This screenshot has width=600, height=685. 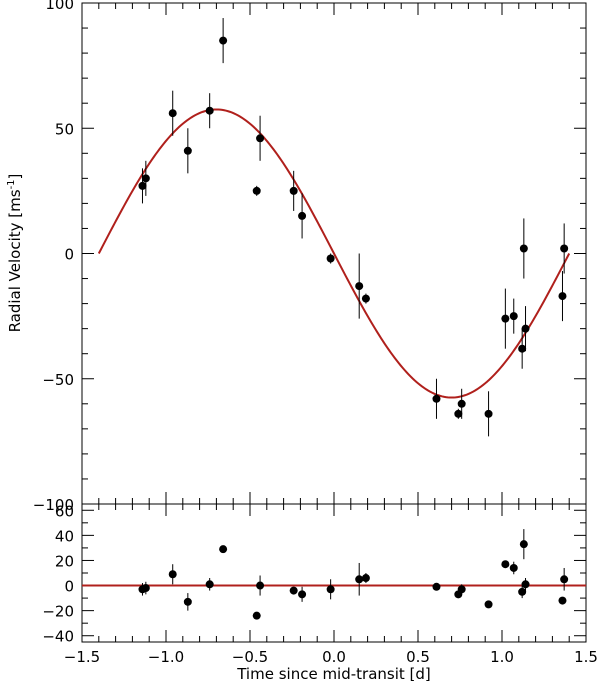 I want to click on residual-y-tick-label: −40, so click(x=58, y=637).